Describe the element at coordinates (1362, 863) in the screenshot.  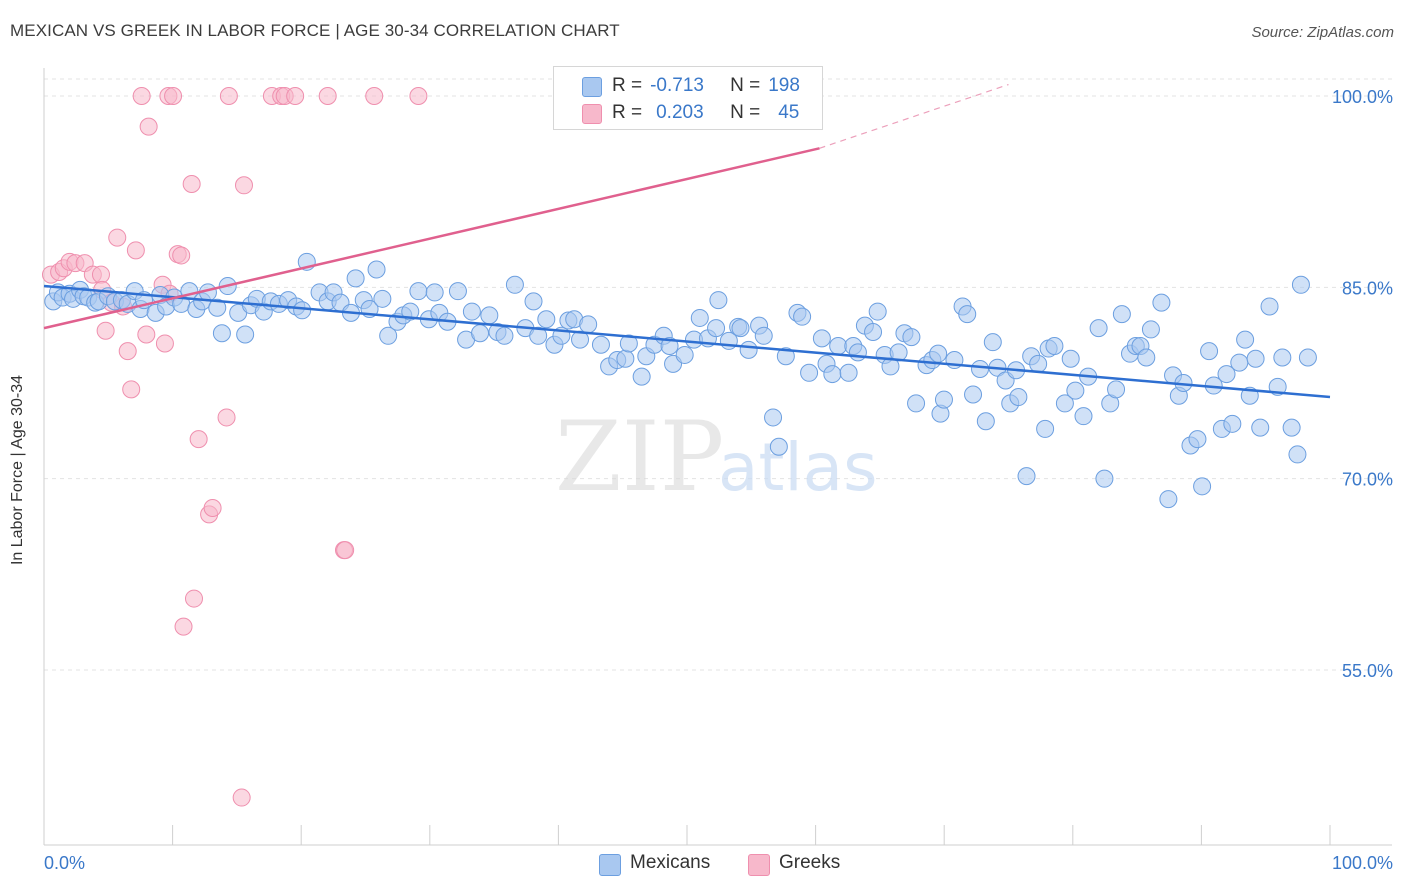
I see `x-tick-label-max: 100.0%` at that location.